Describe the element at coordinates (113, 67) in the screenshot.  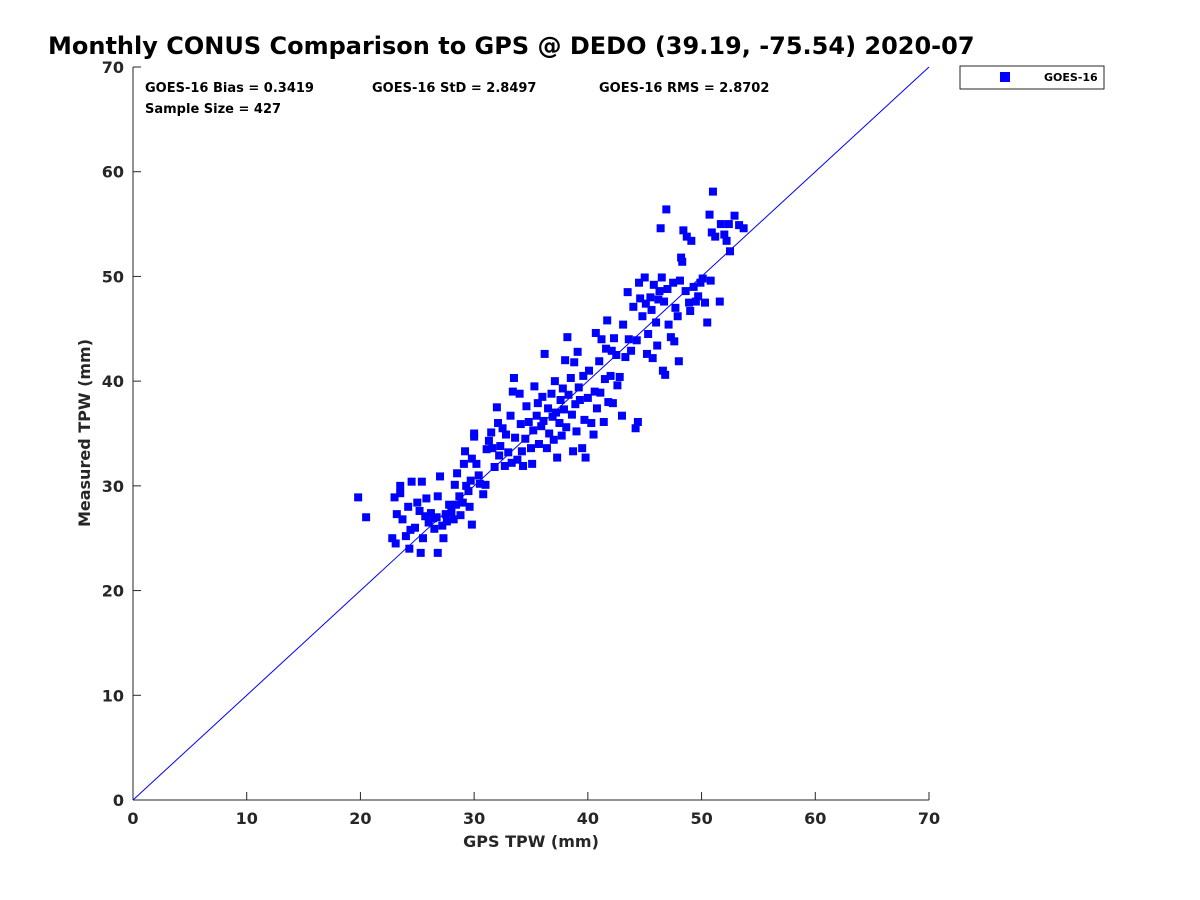
I see `y-tick-label: 70` at that location.